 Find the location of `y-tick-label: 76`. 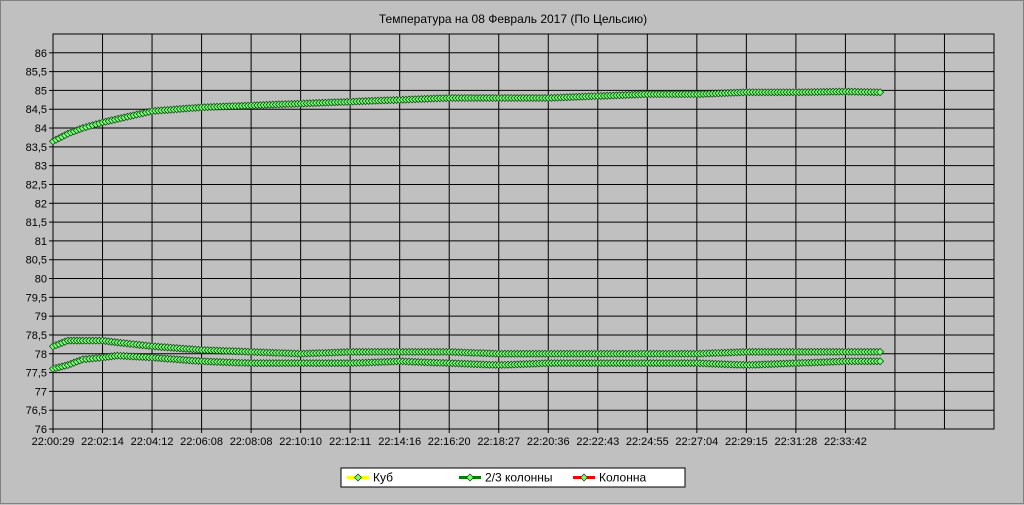

y-tick-label: 76 is located at coordinates (41, 430).